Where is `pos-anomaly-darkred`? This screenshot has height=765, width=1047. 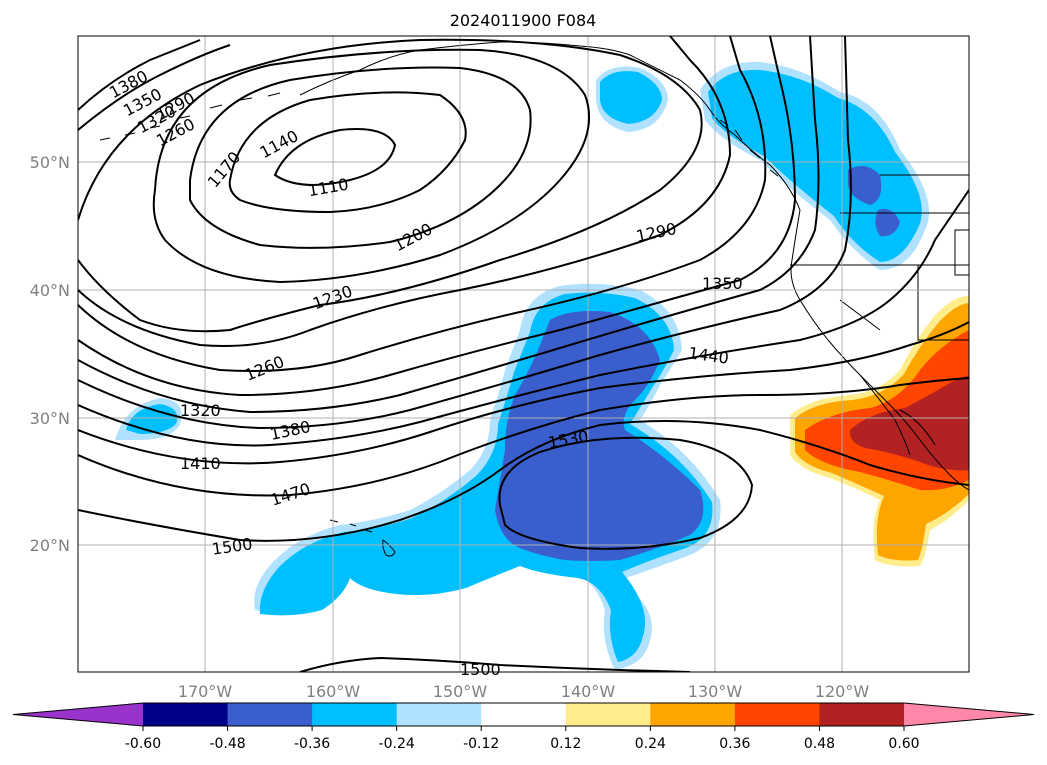 pos-anomaly-darkred is located at coordinates (909, 423).